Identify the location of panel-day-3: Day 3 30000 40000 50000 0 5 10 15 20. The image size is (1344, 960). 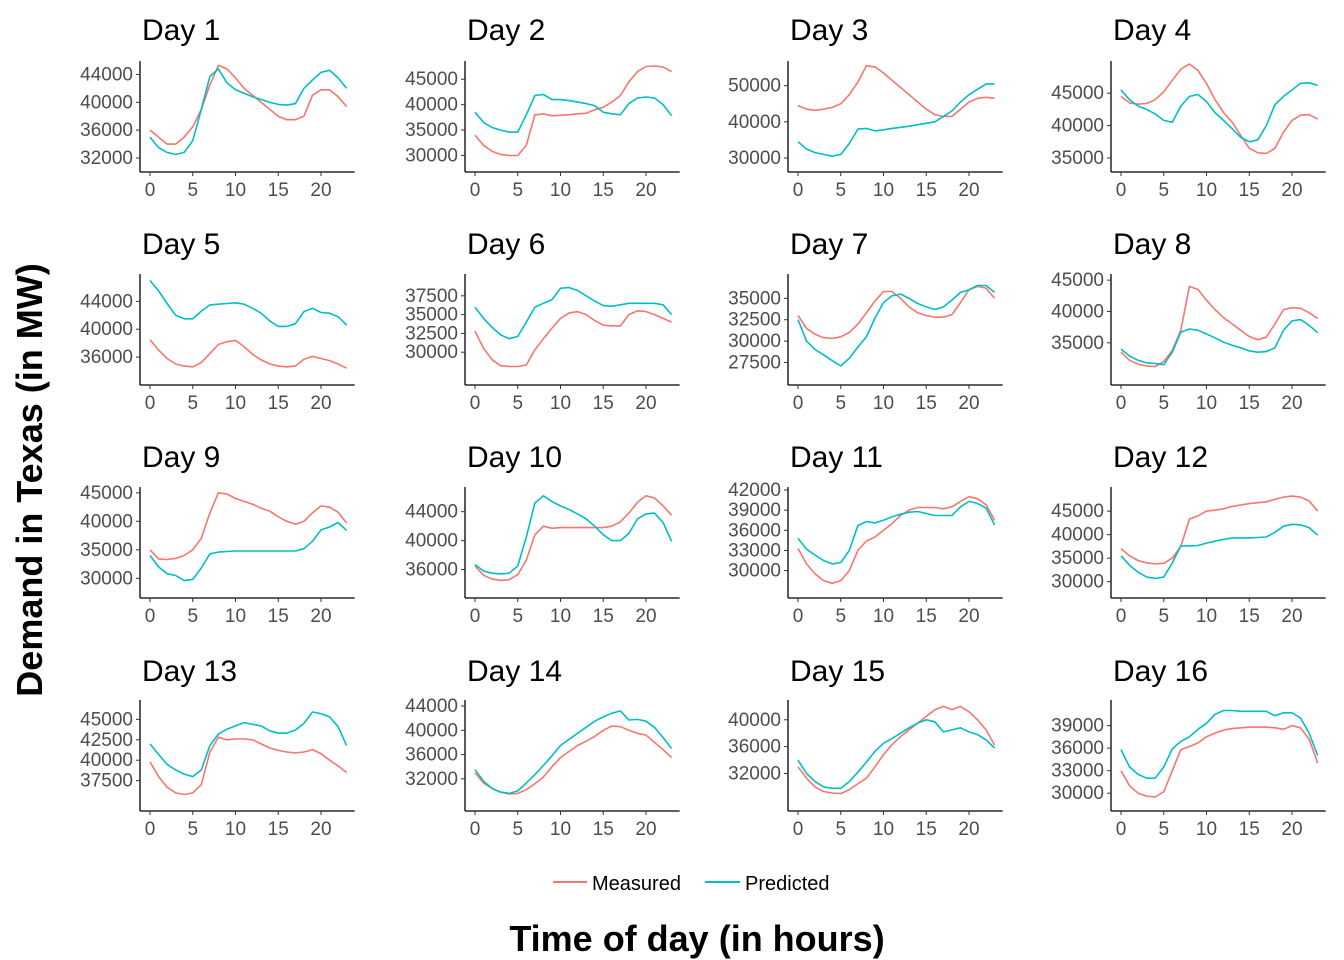
(865, 107).